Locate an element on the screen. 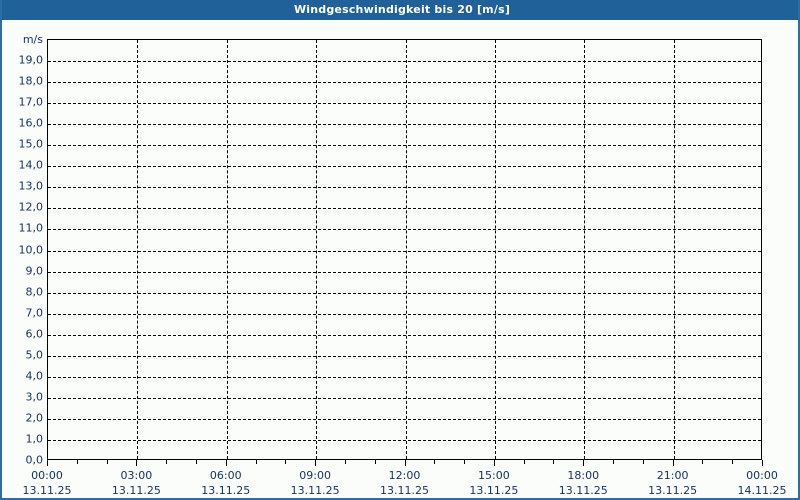  y-axis-tick-label: 8,0 is located at coordinates (34, 292).